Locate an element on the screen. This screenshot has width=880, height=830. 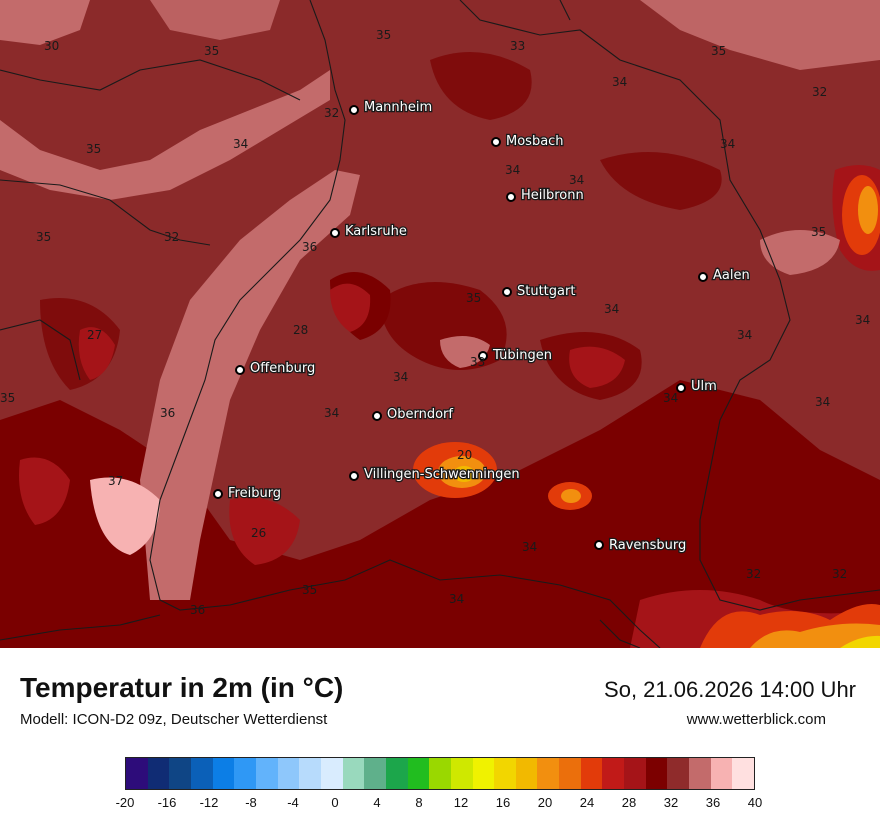
isoline-label: 28 is located at coordinates (300, 330).